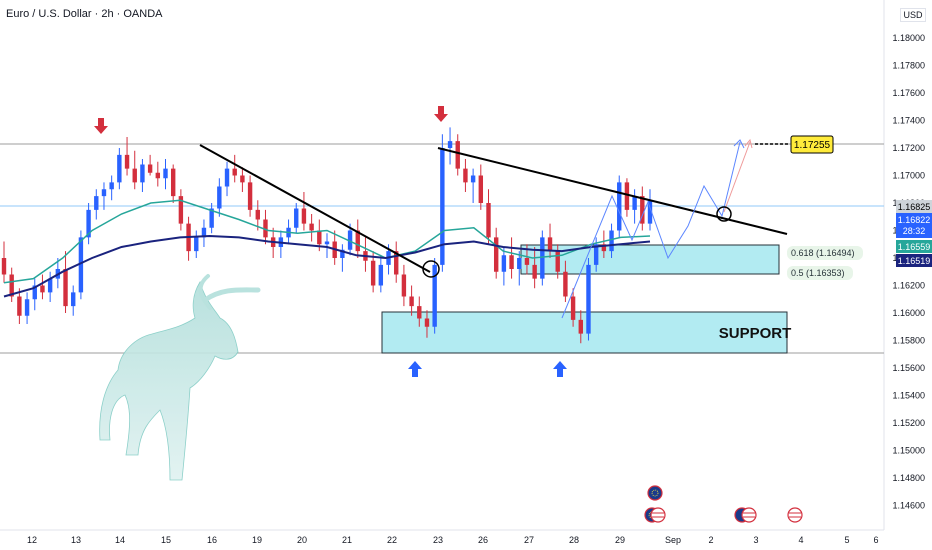 This screenshot has width=932, height=550. Describe the element at coordinates (101, 126) in the screenshot. I see `red-arrow-down-icon` at that location.